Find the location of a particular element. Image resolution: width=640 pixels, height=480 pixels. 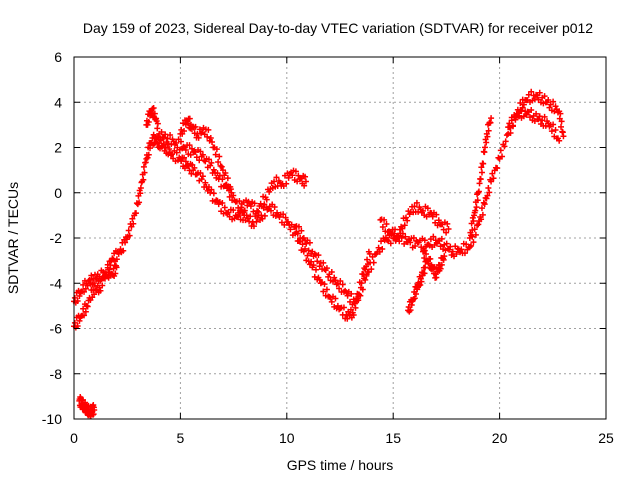

x-tick-label: 10 is located at coordinates (287, 438).